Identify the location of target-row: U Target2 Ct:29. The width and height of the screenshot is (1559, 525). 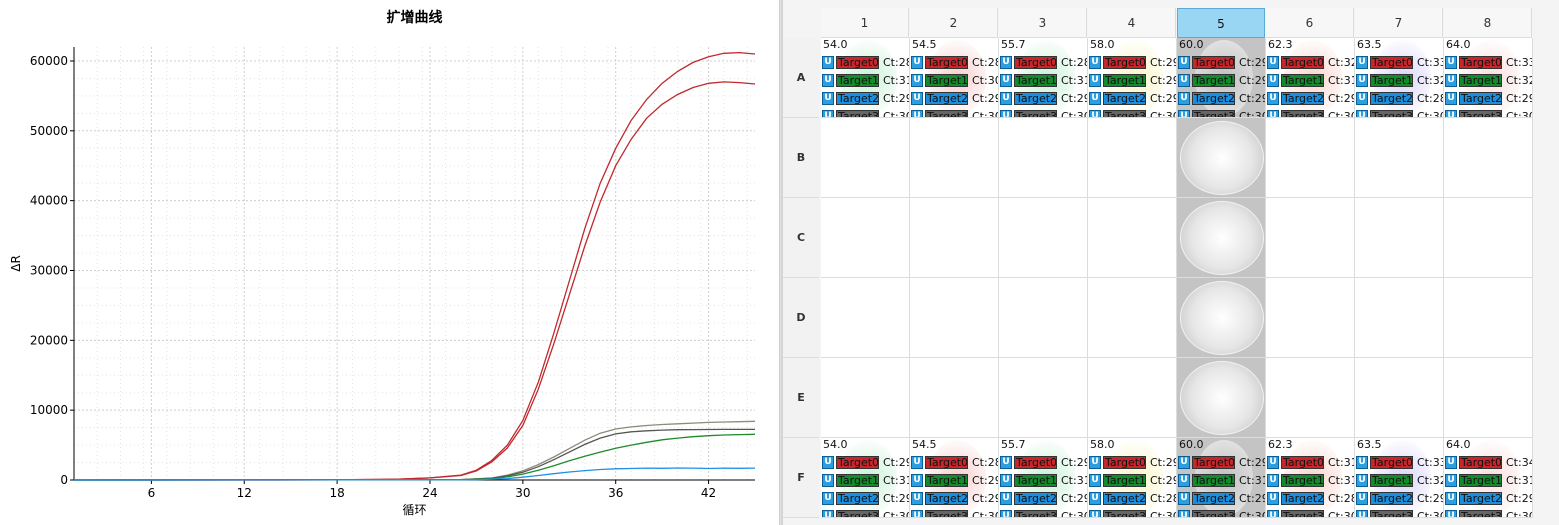
(954, 99).